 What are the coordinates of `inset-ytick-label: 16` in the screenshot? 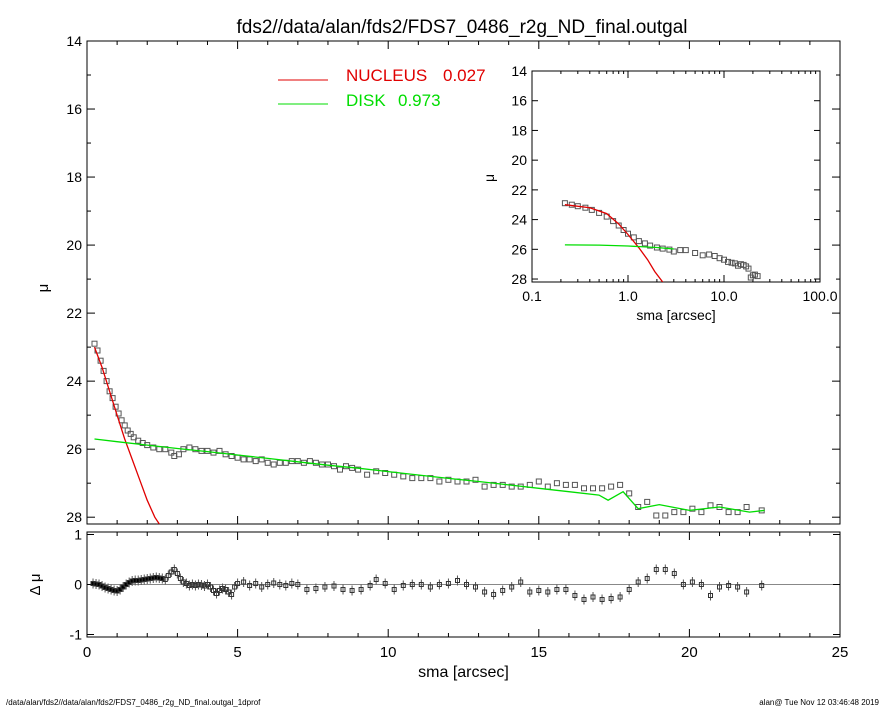 It's located at (519, 101).